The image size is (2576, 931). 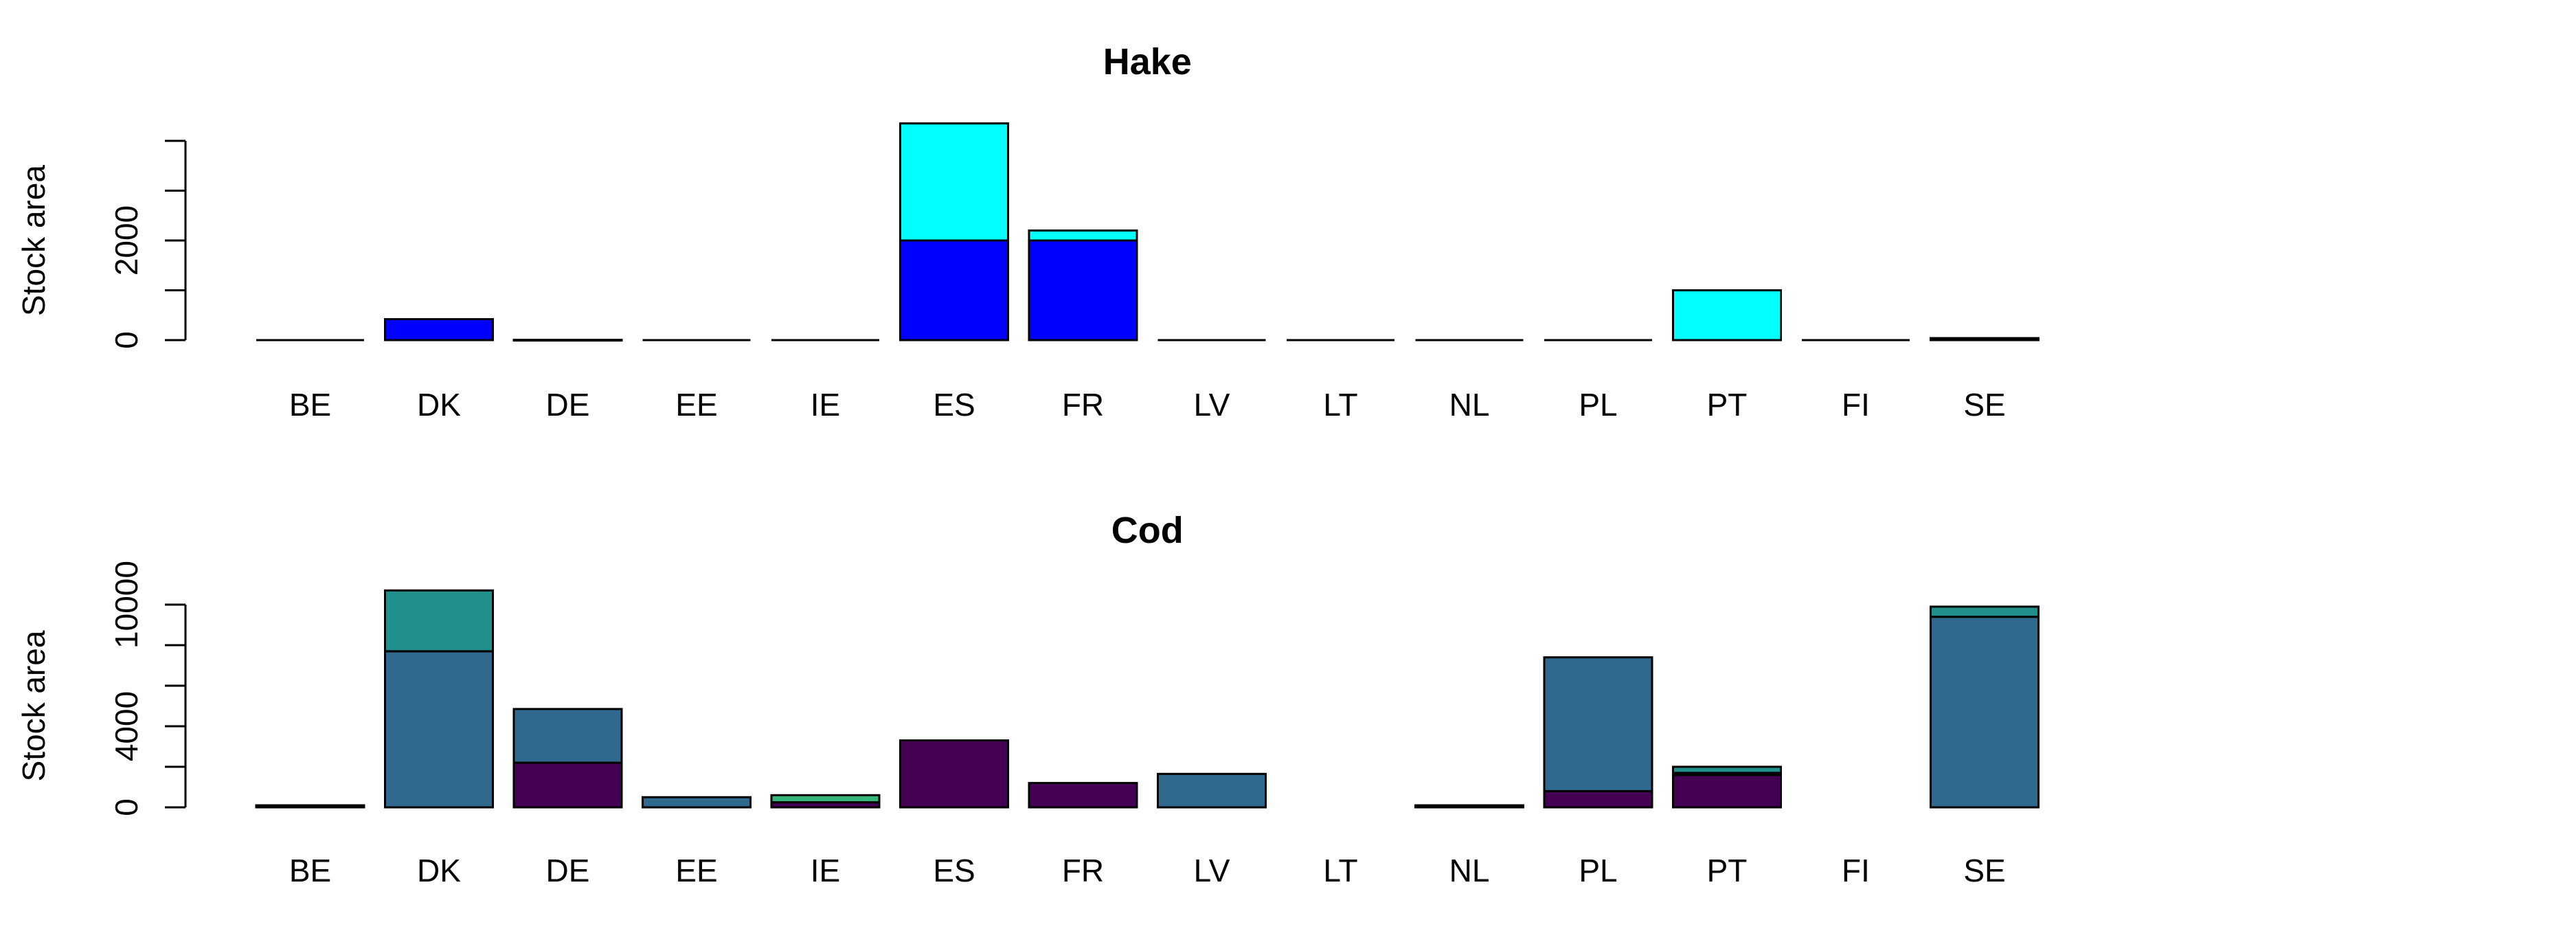 I want to click on y-tick-label: 10000, so click(x=126, y=605).